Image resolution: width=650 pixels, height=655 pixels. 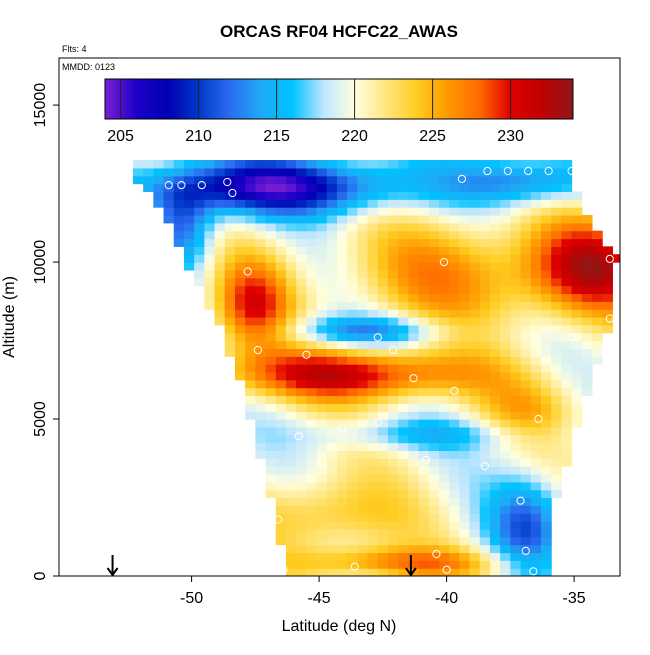 I want to click on y-tick-label: 5000, so click(x=40, y=419).